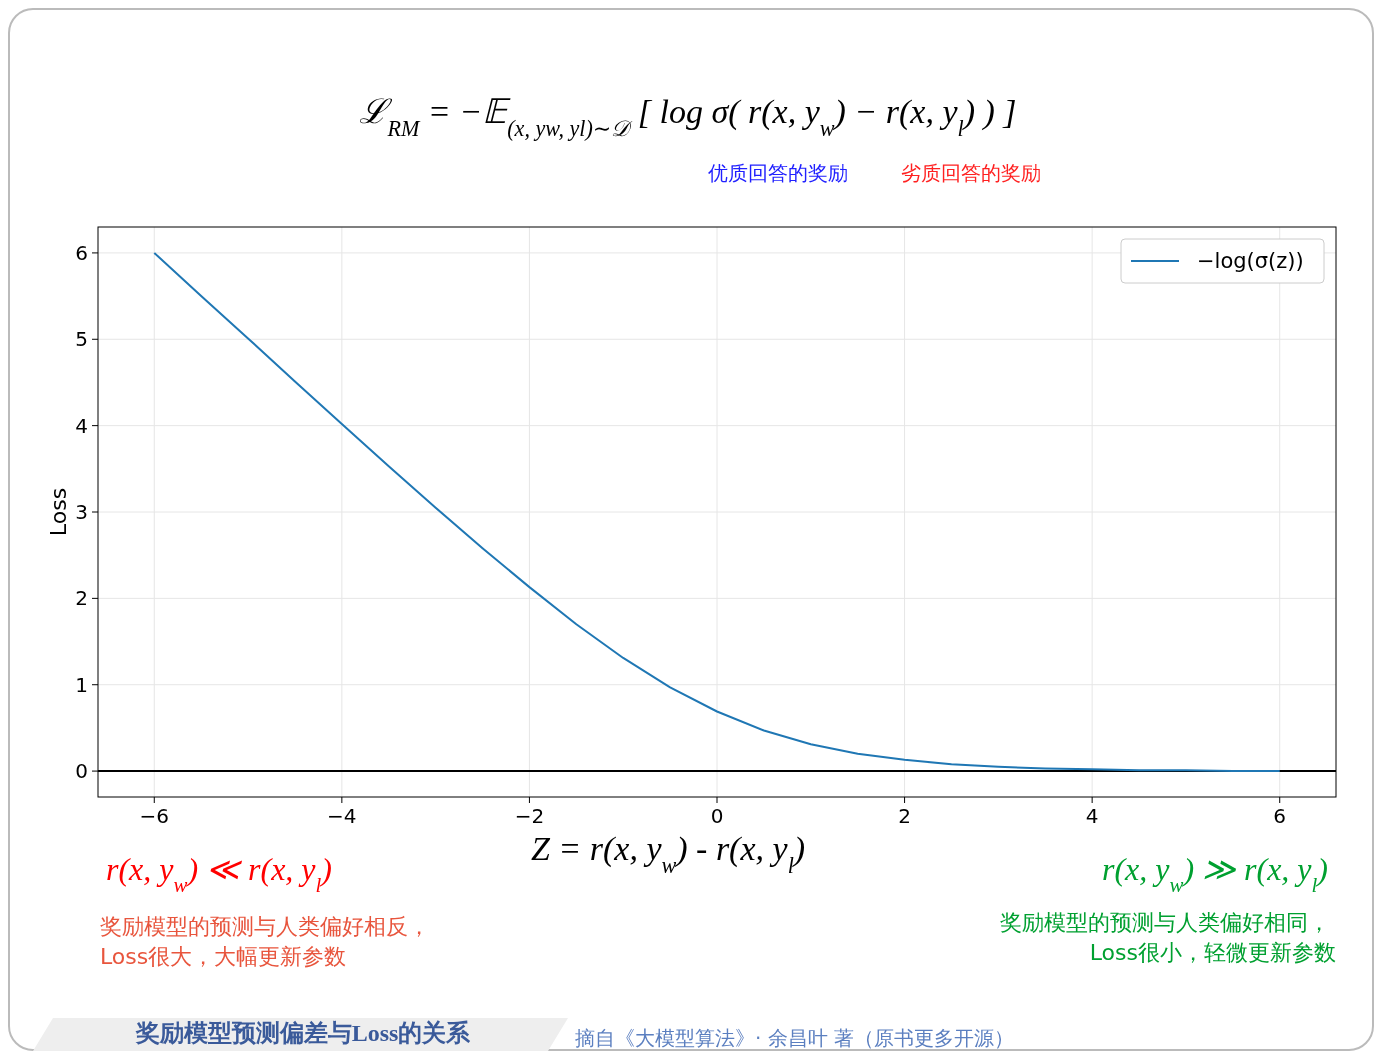 The width and height of the screenshot is (1382, 1059). Describe the element at coordinates (1212, 952) in the screenshot. I see `text: Loss很小，轻微更新参数` at that location.